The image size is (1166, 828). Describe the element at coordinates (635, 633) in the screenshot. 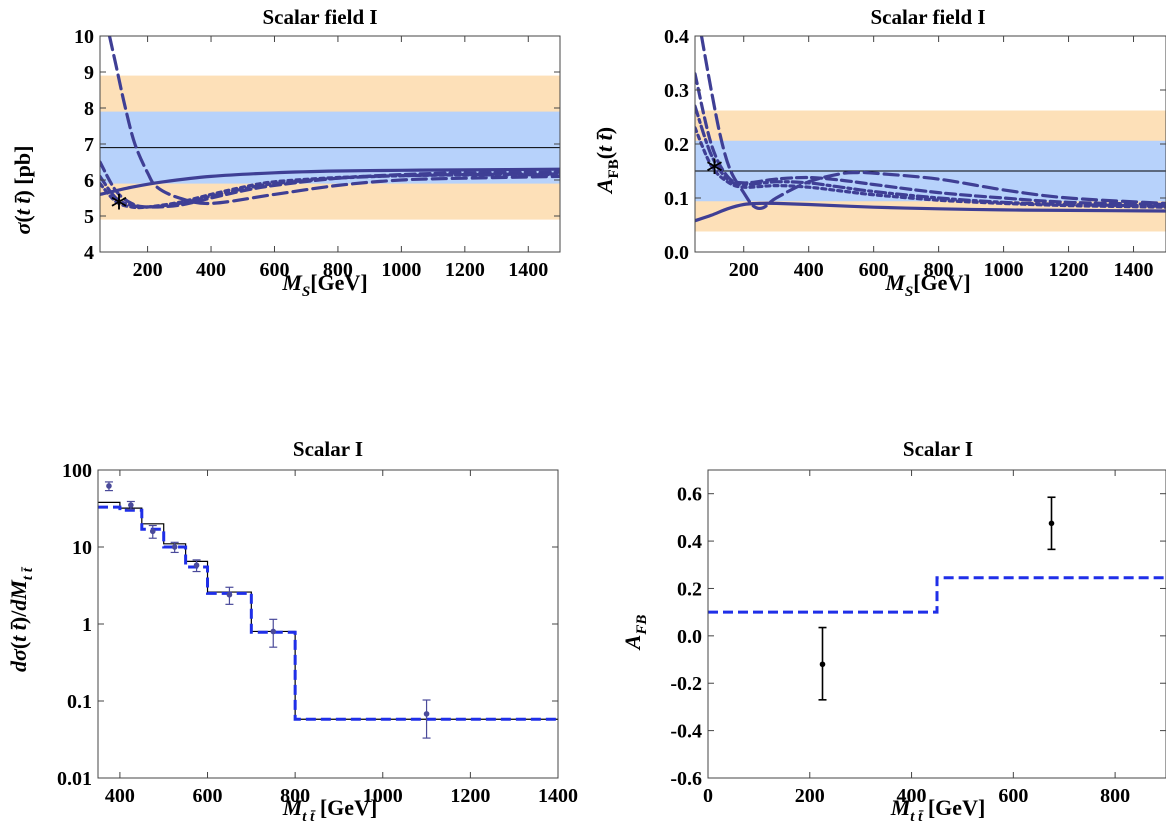

I see `y-axis-label: AFB` at that location.